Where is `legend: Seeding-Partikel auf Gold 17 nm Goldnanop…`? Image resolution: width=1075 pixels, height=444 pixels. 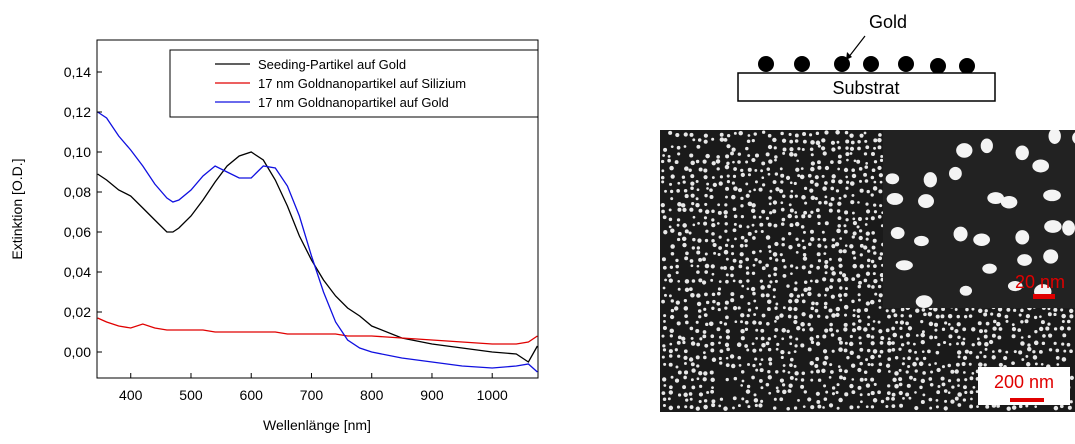 legend: Seeding-Partikel auf Gold 17 nm Goldnanop… is located at coordinates (340, 83).